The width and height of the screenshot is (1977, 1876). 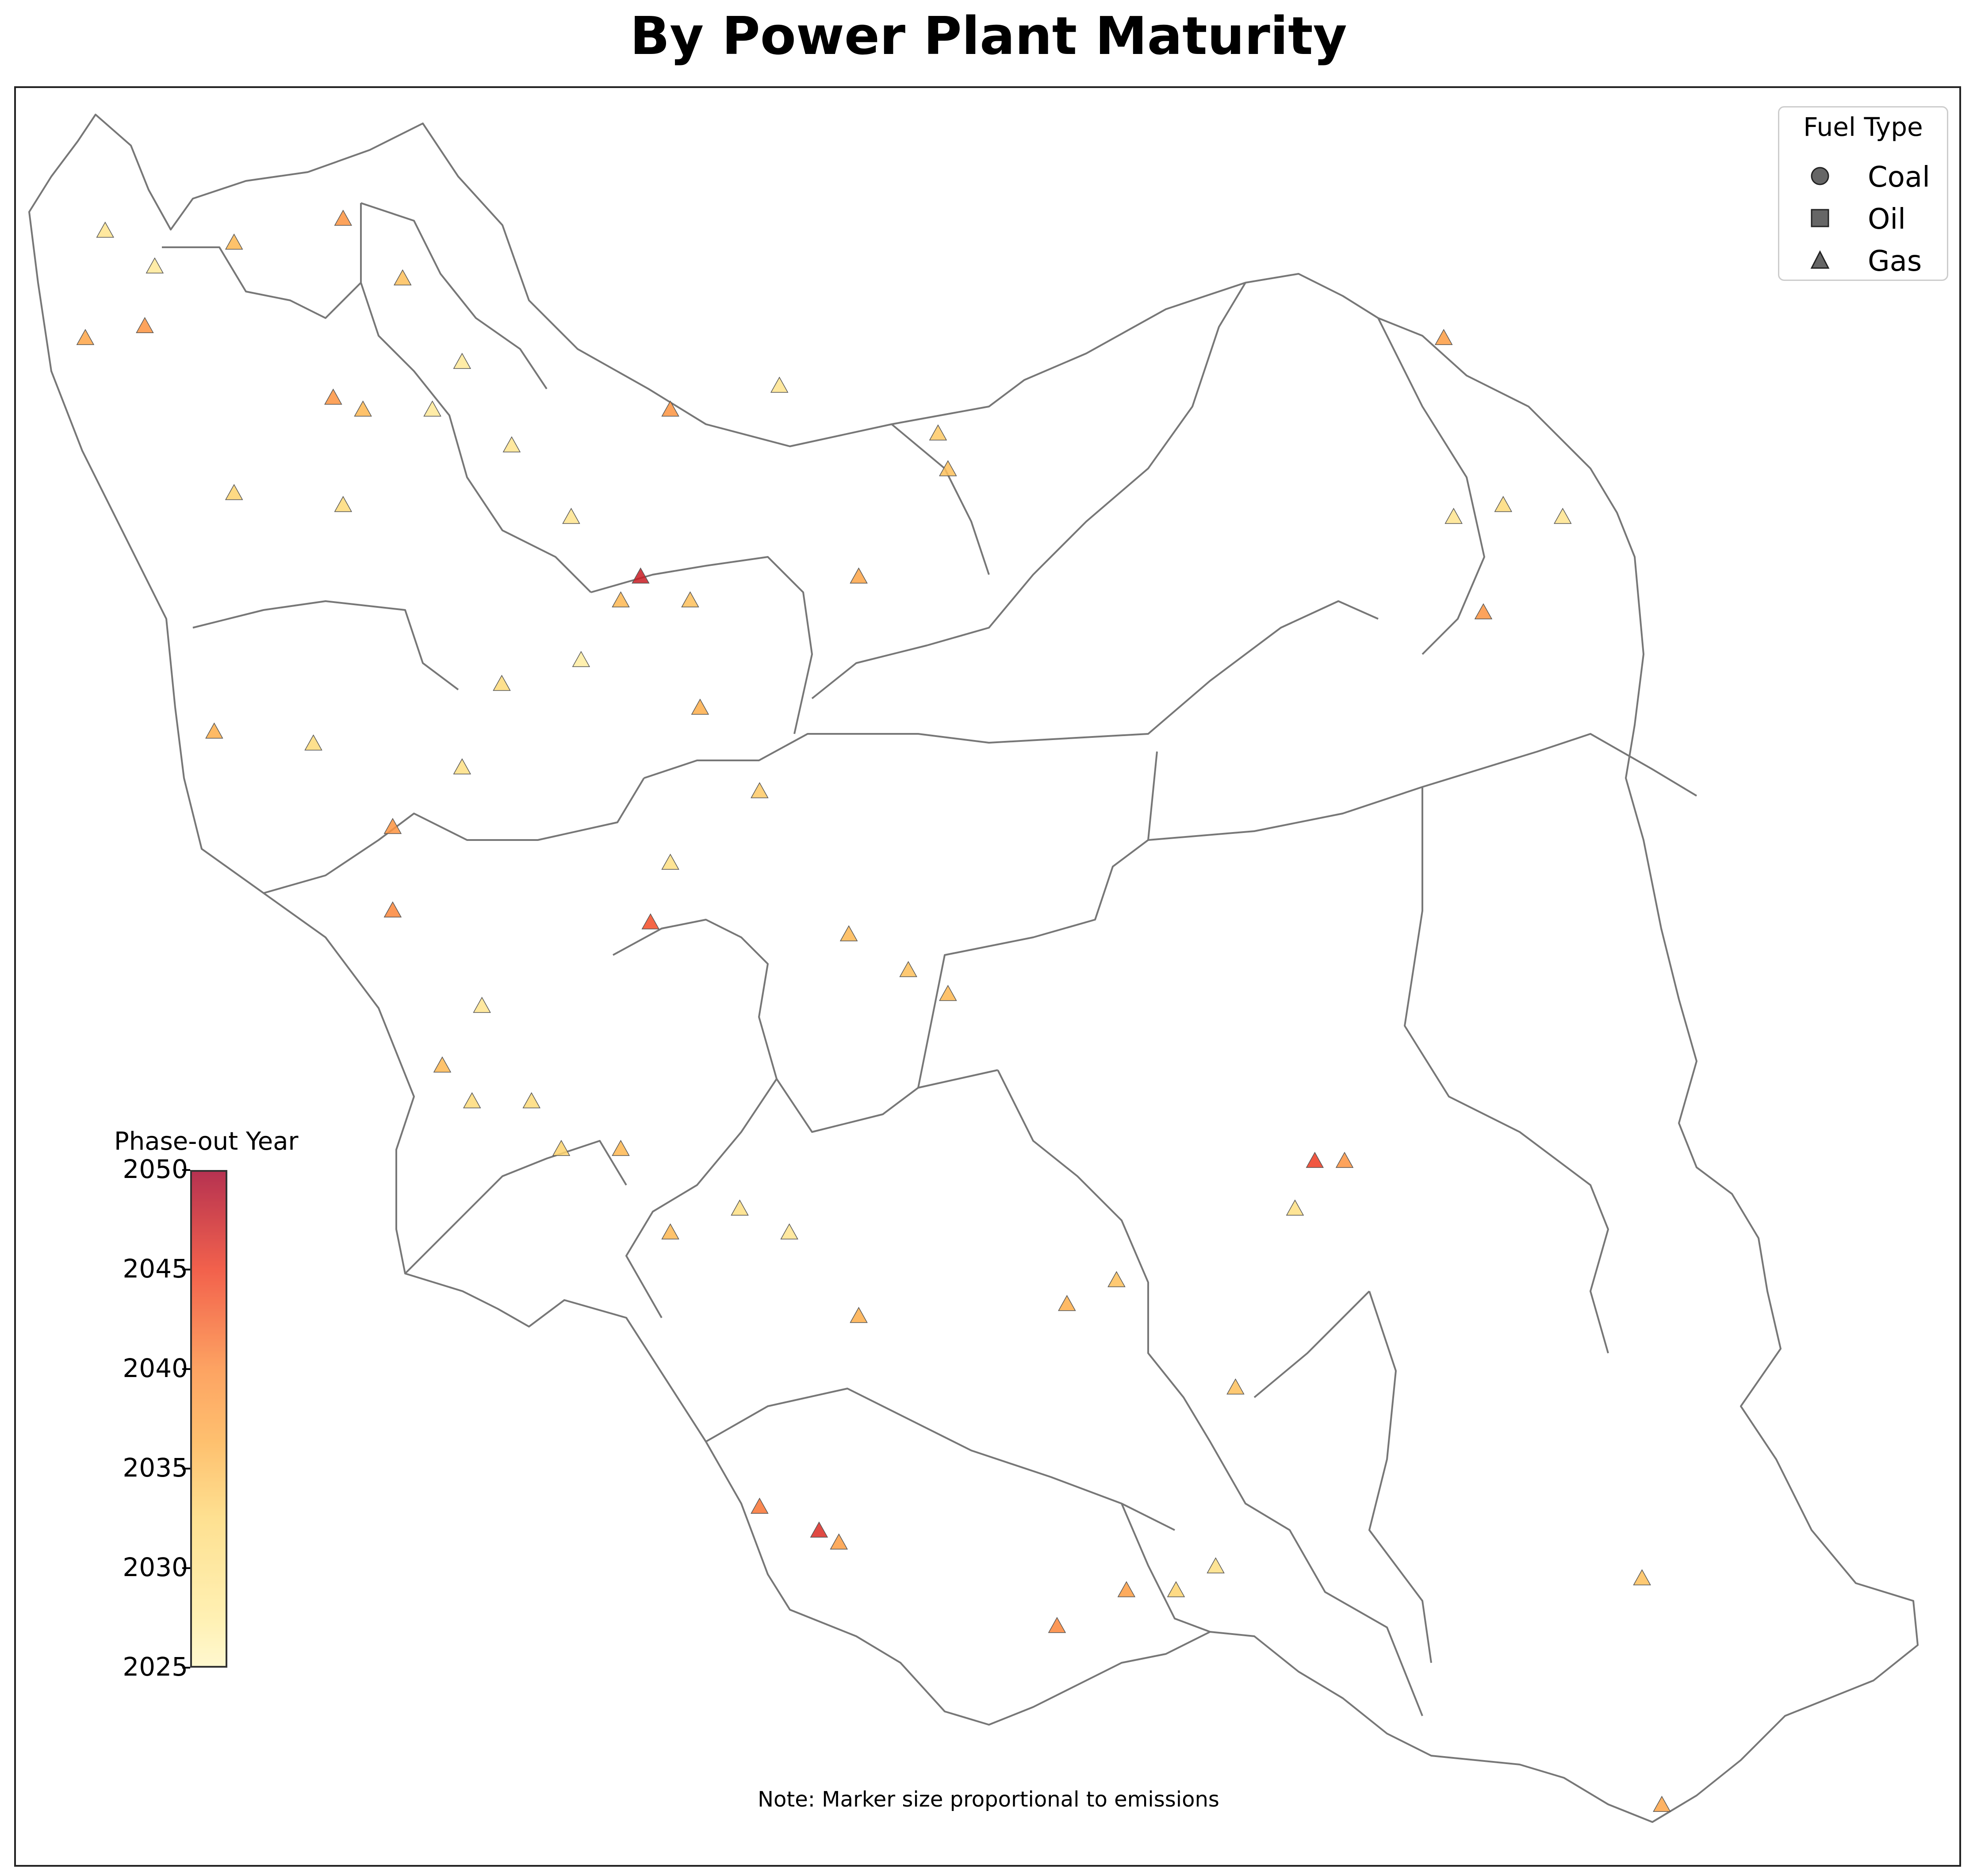 What do you see at coordinates (208, 1419) in the screenshot?
I see `colorbar` at bounding box center [208, 1419].